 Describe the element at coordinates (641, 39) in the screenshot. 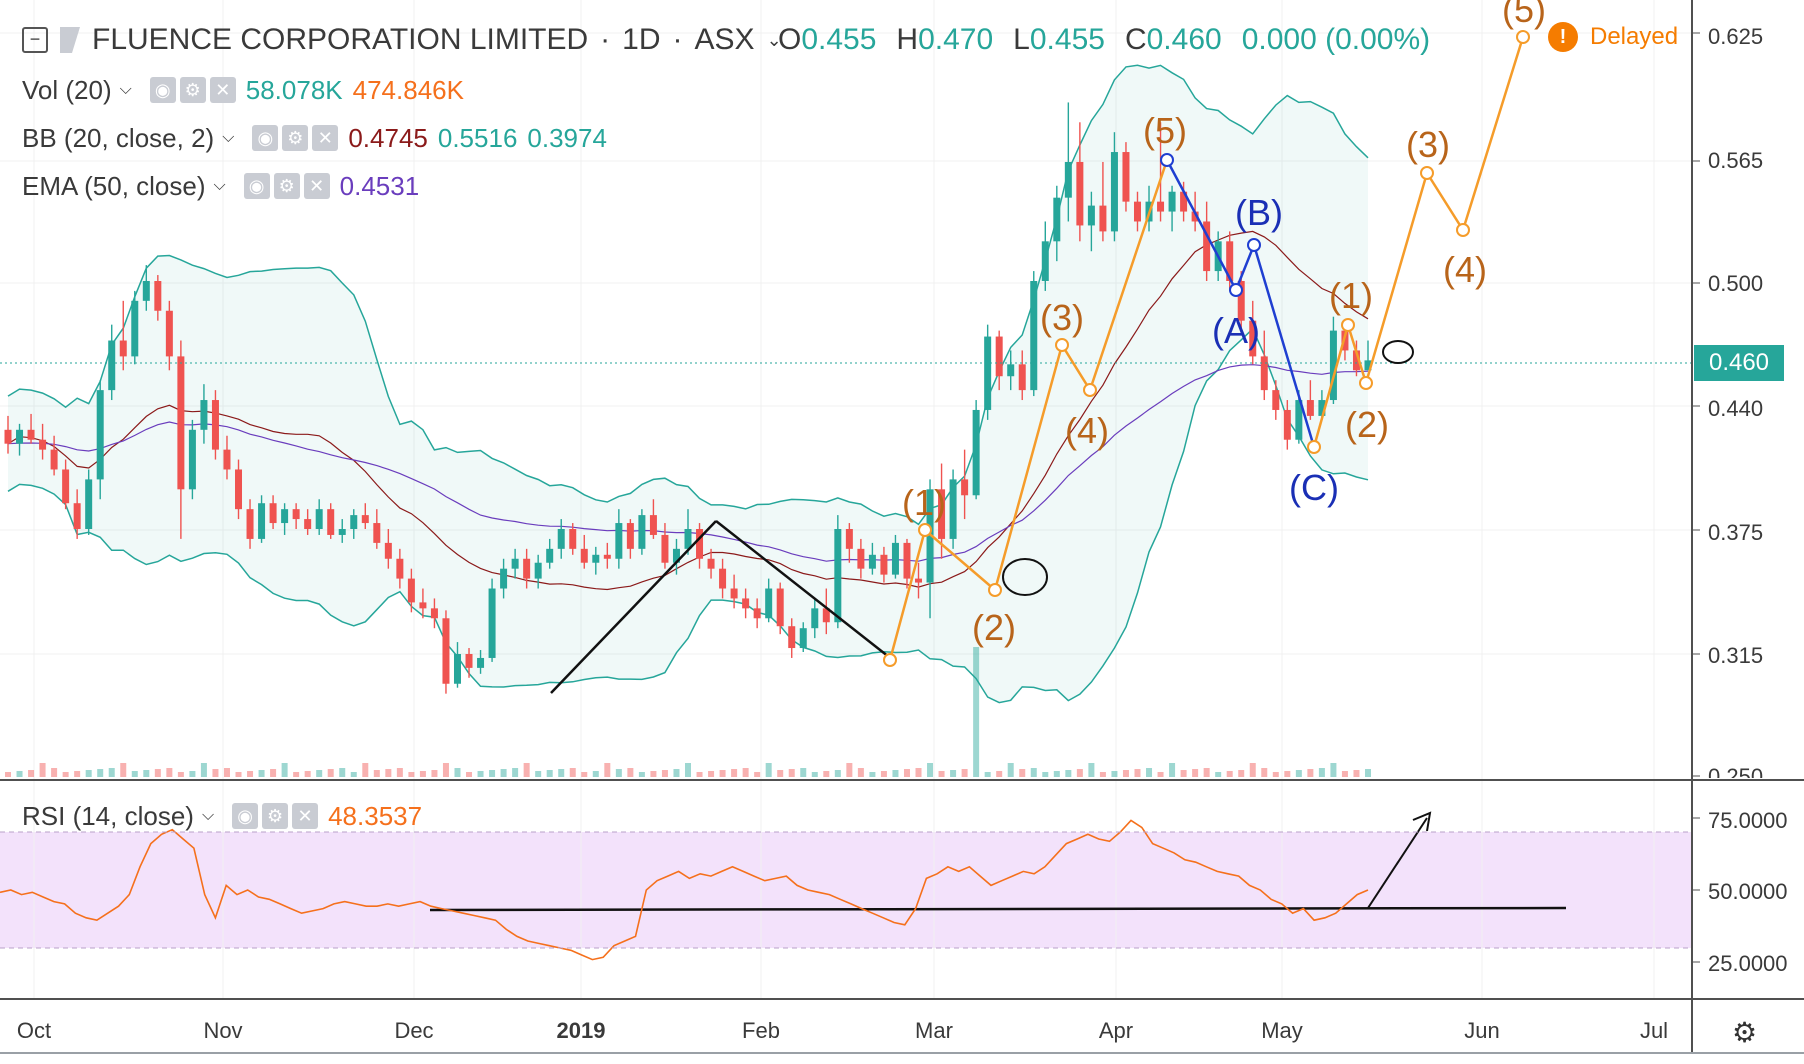

I see `interval: 1D` at that location.